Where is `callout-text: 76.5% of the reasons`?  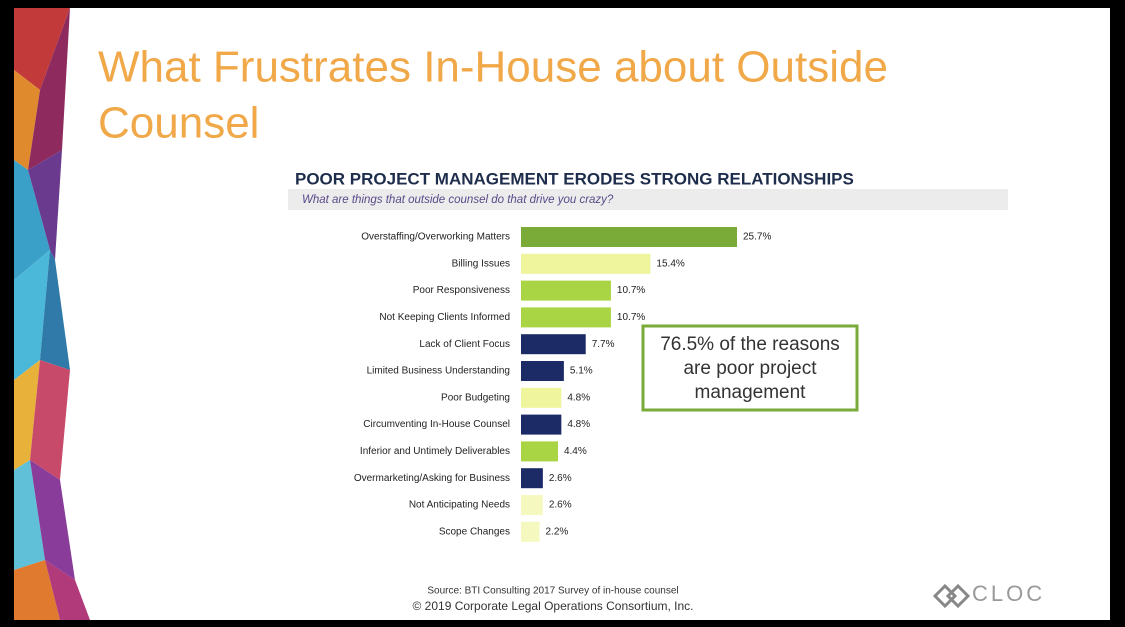 callout-text: 76.5% of the reasons is located at coordinates (750, 344).